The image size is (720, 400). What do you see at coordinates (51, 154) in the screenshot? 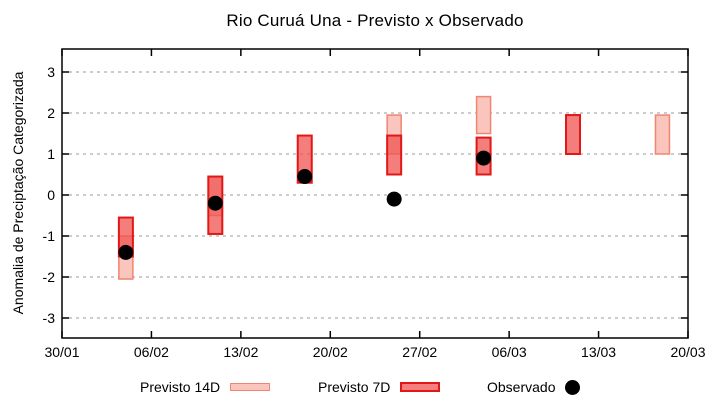
I see `y-tick-label-1: 1` at bounding box center [51, 154].